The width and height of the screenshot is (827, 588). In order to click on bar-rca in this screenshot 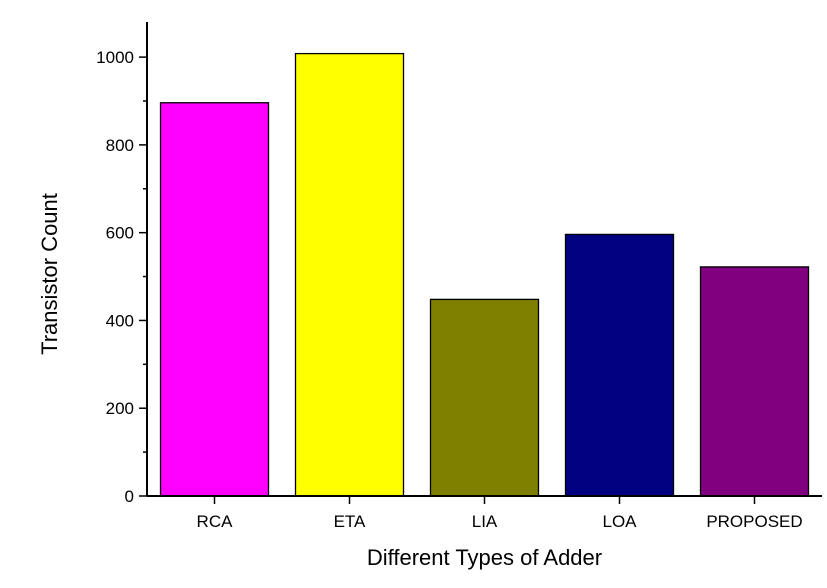, I will do `click(214, 299)`.